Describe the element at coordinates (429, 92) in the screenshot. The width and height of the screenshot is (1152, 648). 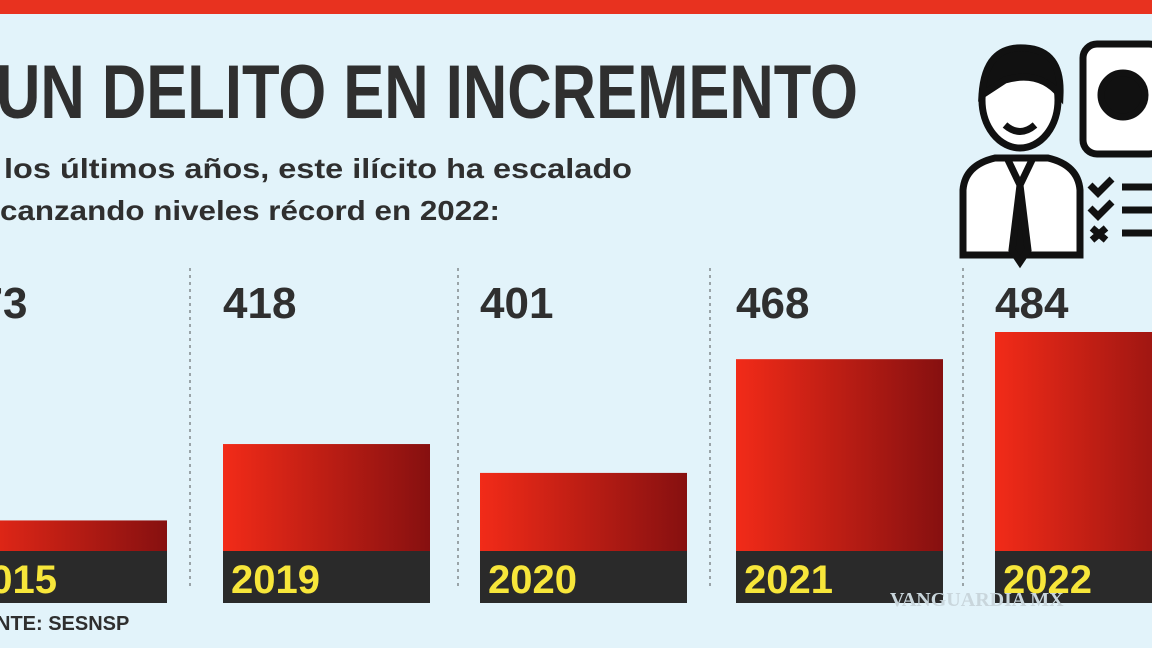
I see `chart-title: UN DELITO EN INCREMENTO` at that location.